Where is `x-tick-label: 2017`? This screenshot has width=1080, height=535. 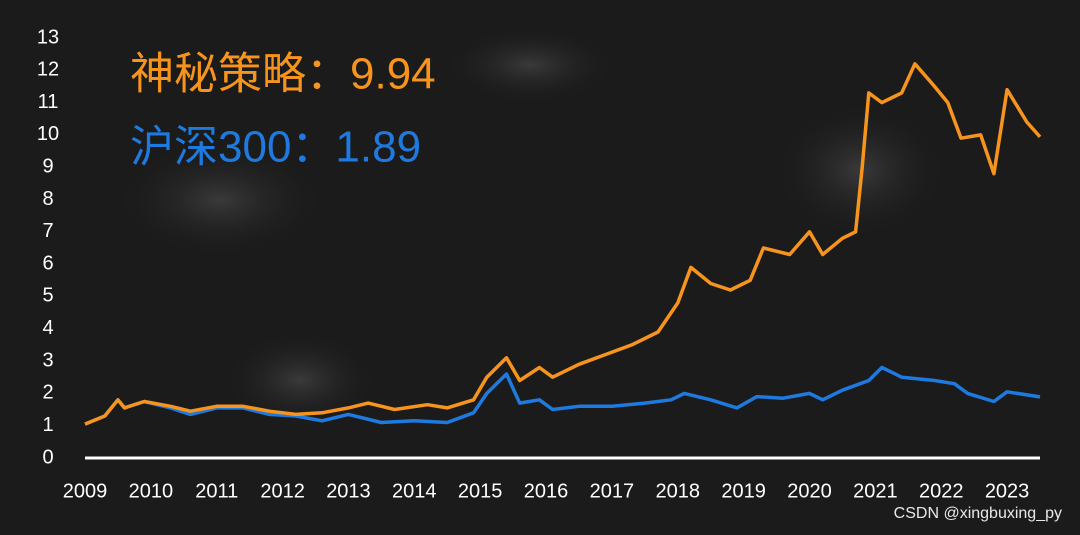 x-tick-label: 2017 is located at coordinates (612, 491).